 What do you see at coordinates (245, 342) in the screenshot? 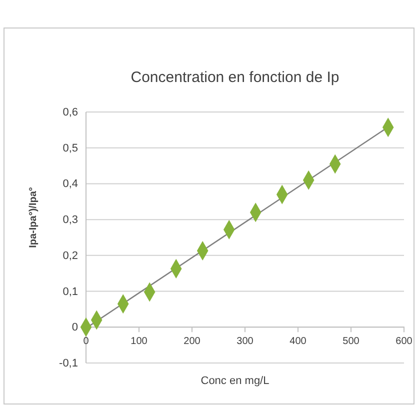
I see `x-tick-label: 300` at bounding box center [245, 342].